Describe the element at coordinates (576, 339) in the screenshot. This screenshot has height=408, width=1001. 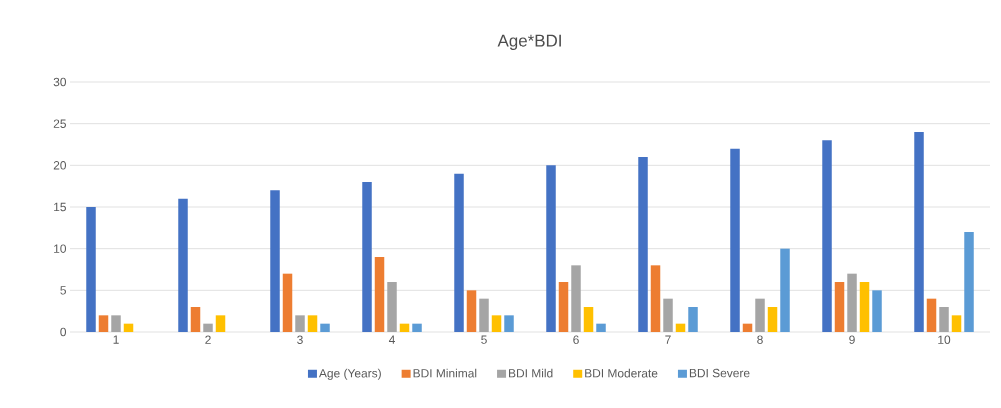
I see `x-tick-label: 6` at that location.